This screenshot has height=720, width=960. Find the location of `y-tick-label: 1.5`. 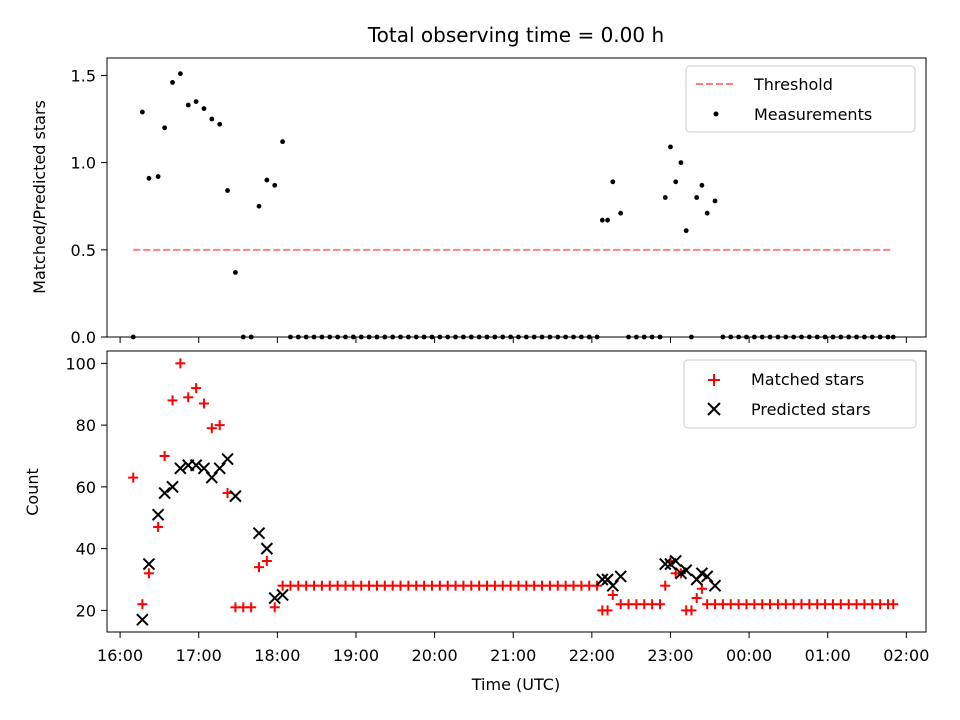

y-tick-label: 1.5 is located at coordinates (83, 75).